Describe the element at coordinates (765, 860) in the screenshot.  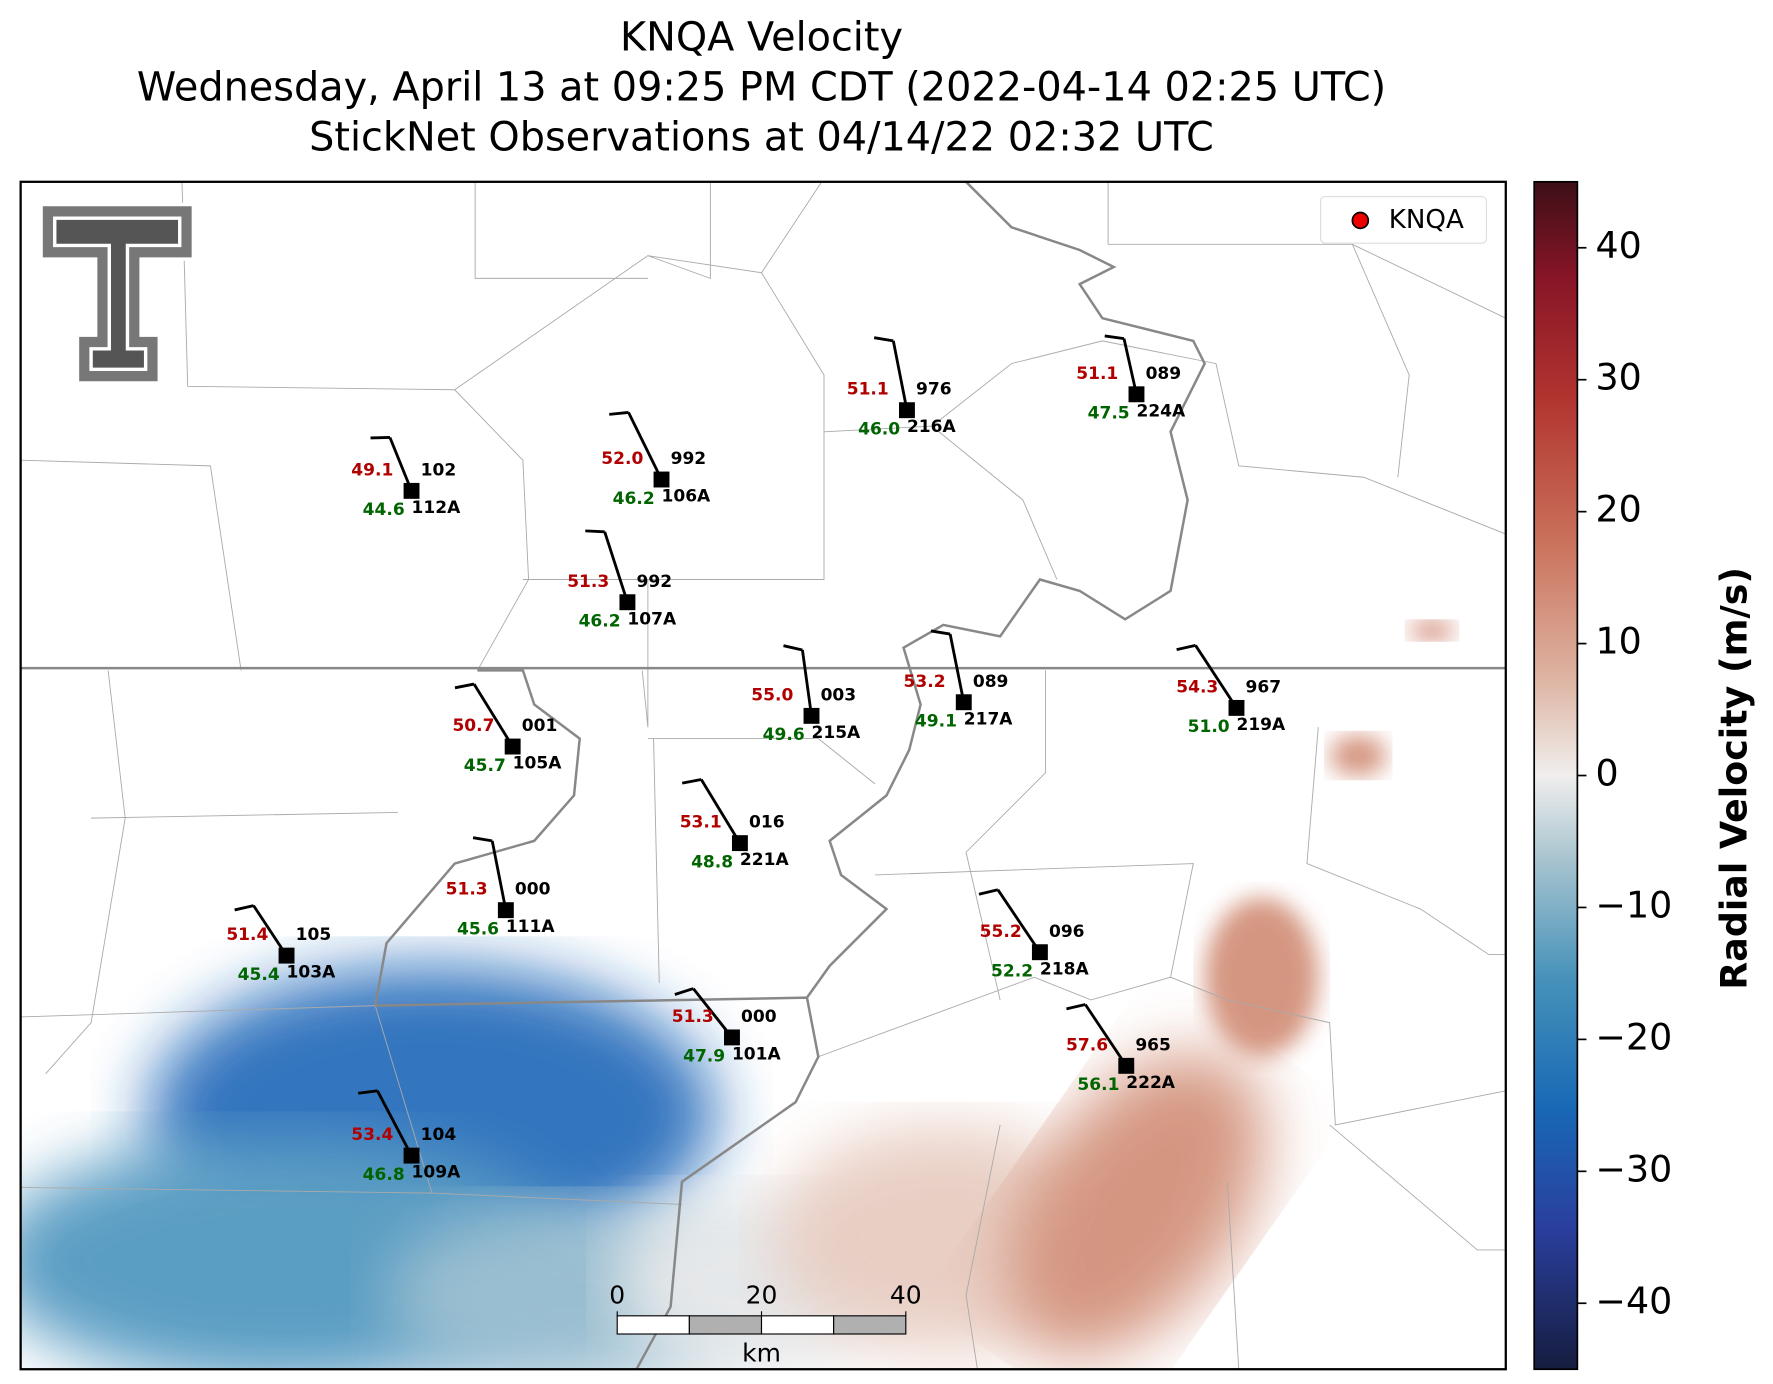
I see `station-id: 221A` at that location.